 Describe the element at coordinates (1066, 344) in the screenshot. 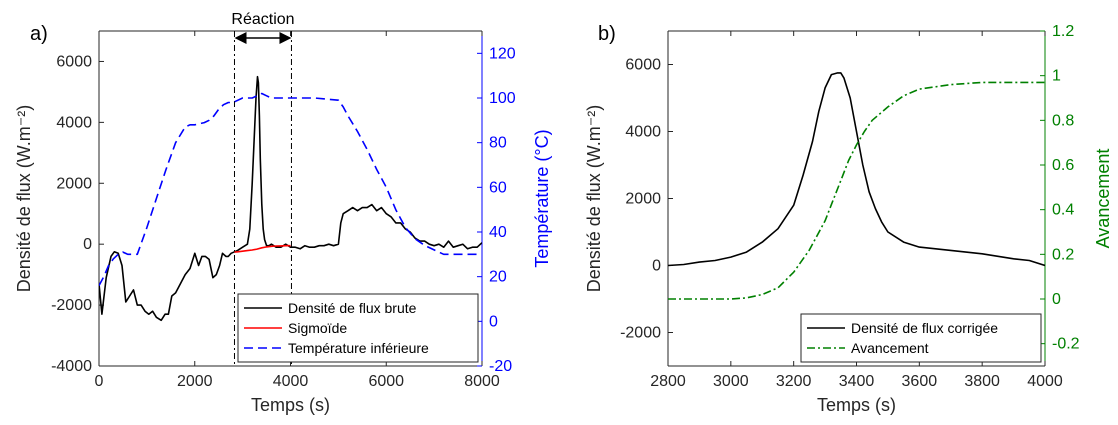

I see `right-y-tick-label: -0.2` at that location.